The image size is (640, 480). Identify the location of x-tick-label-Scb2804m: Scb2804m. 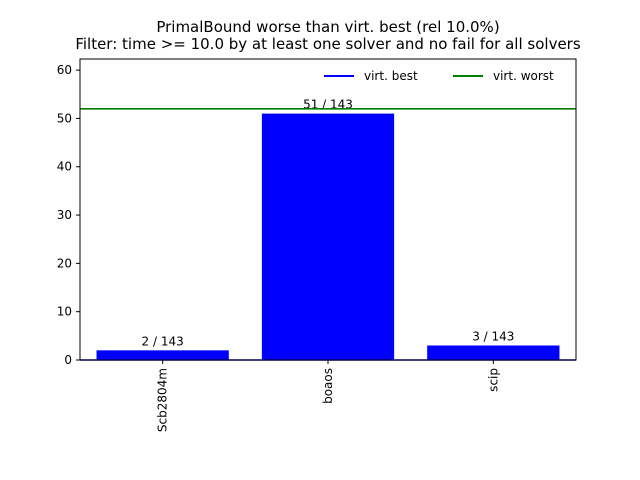
(163, 400).